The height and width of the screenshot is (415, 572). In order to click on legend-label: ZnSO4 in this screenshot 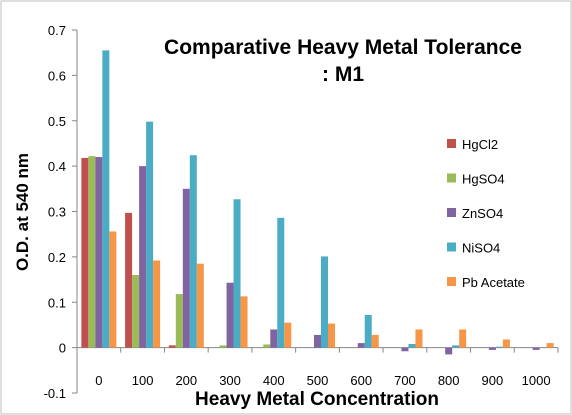, I will do `click(482, 213)`.